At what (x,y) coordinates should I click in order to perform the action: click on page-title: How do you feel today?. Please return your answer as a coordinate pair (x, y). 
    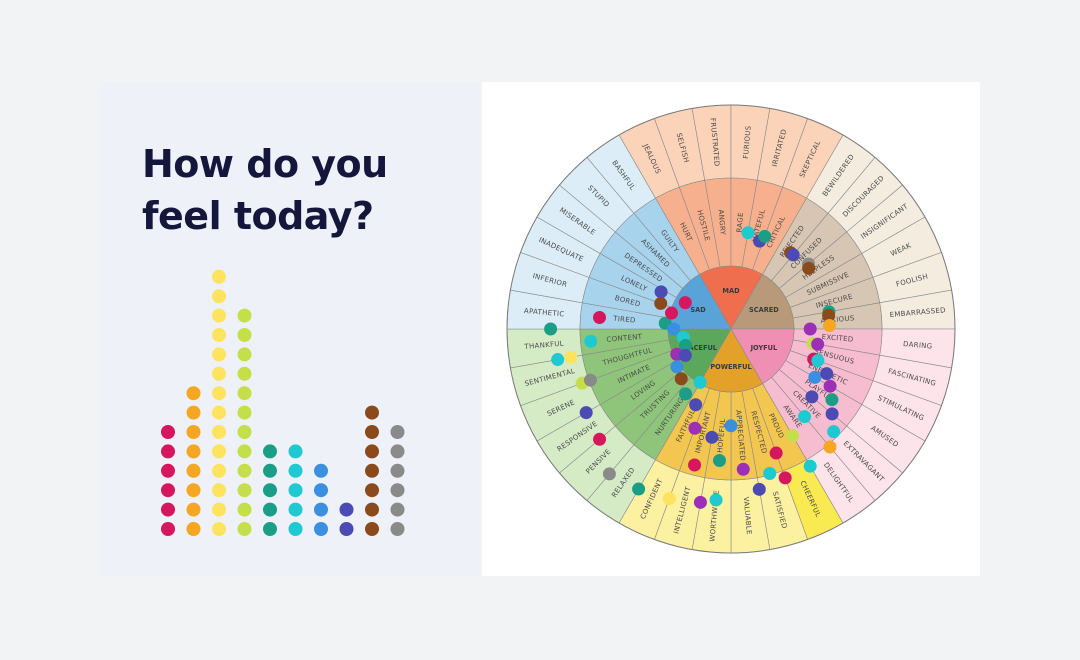
    Looking at the image, I should click on (265, 190).